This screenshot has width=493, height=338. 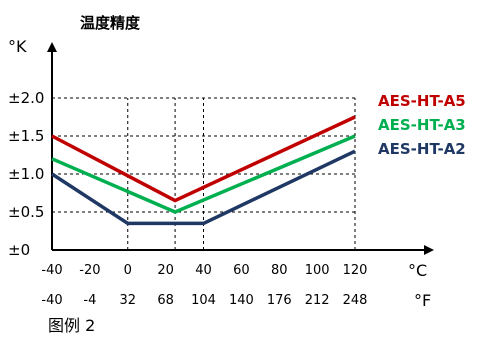 What do you see at coordinates (279, 300) in the screenshot?
I see `x-tick-label-fahrenheit: 176` at bounding box center [279, 300].